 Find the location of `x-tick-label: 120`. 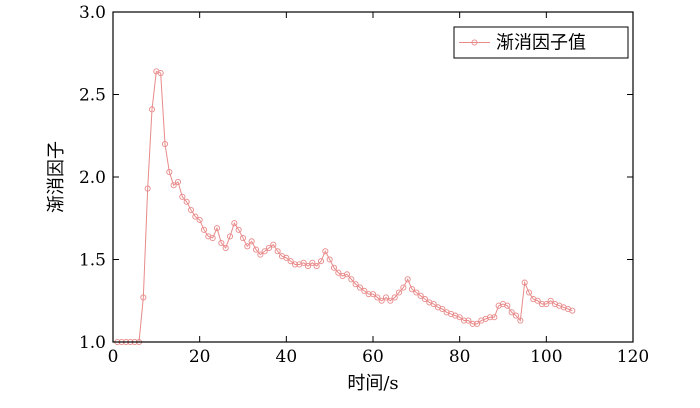

x-tick-label: 120 is located at coordinates (633, 357).